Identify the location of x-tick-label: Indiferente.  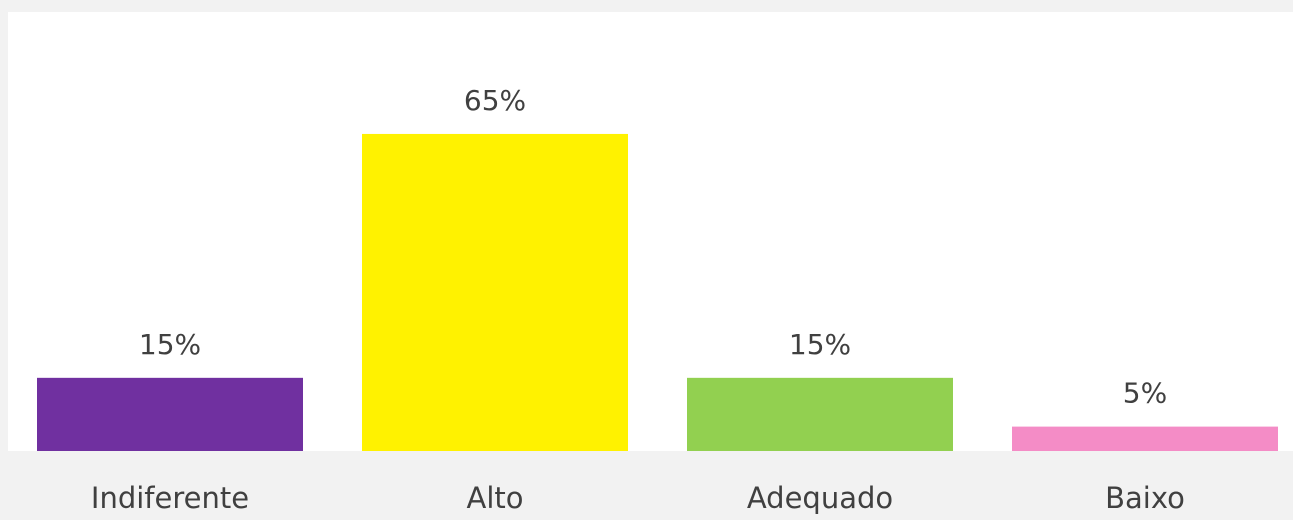
(170, 498).